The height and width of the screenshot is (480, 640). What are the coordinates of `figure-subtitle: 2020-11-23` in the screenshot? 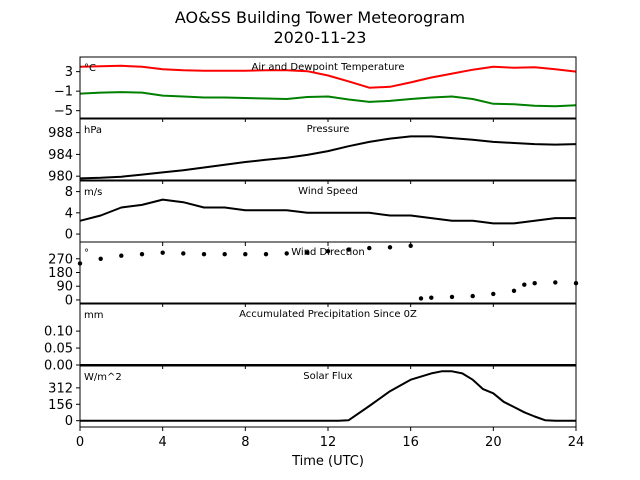 It's located at (320, 37).